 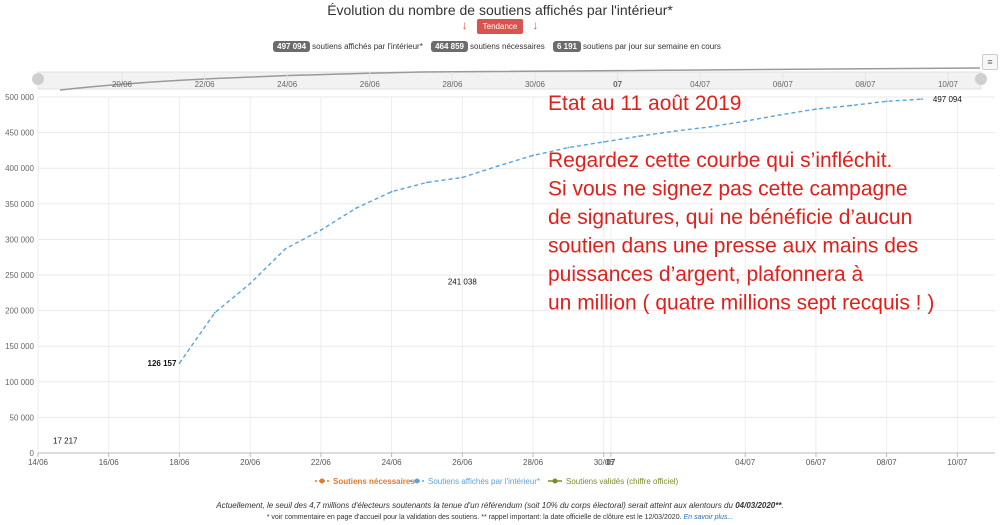 I want to click on navigator-tick-label: 26/06, so click(x=370, y=84).